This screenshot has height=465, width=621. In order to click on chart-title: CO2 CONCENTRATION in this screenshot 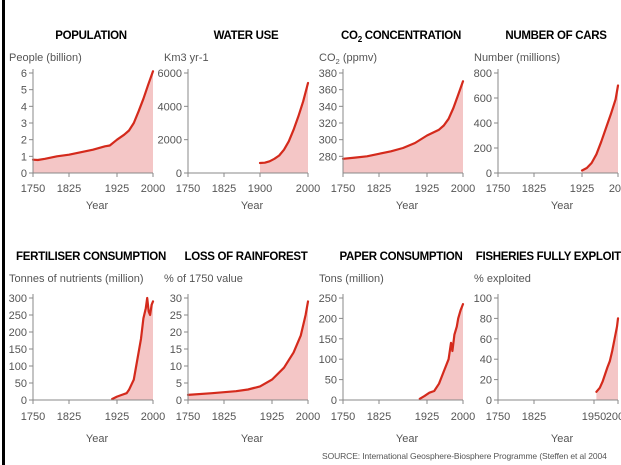, I will do `click(401, 37)`.